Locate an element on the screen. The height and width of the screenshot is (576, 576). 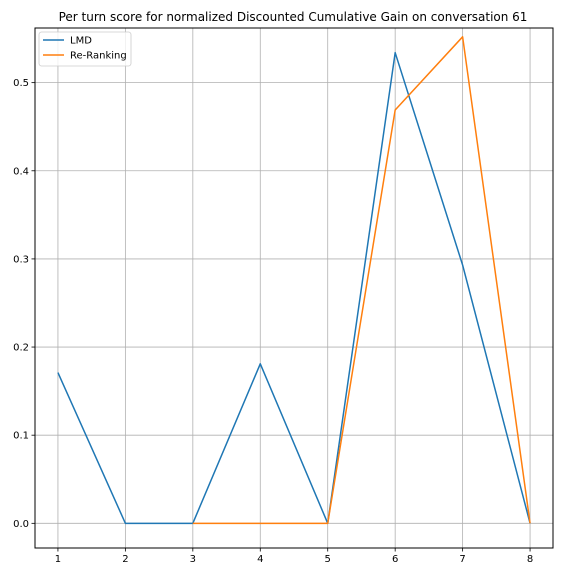
y-tick-label: 0.0 is located at coordinates (21, 524).